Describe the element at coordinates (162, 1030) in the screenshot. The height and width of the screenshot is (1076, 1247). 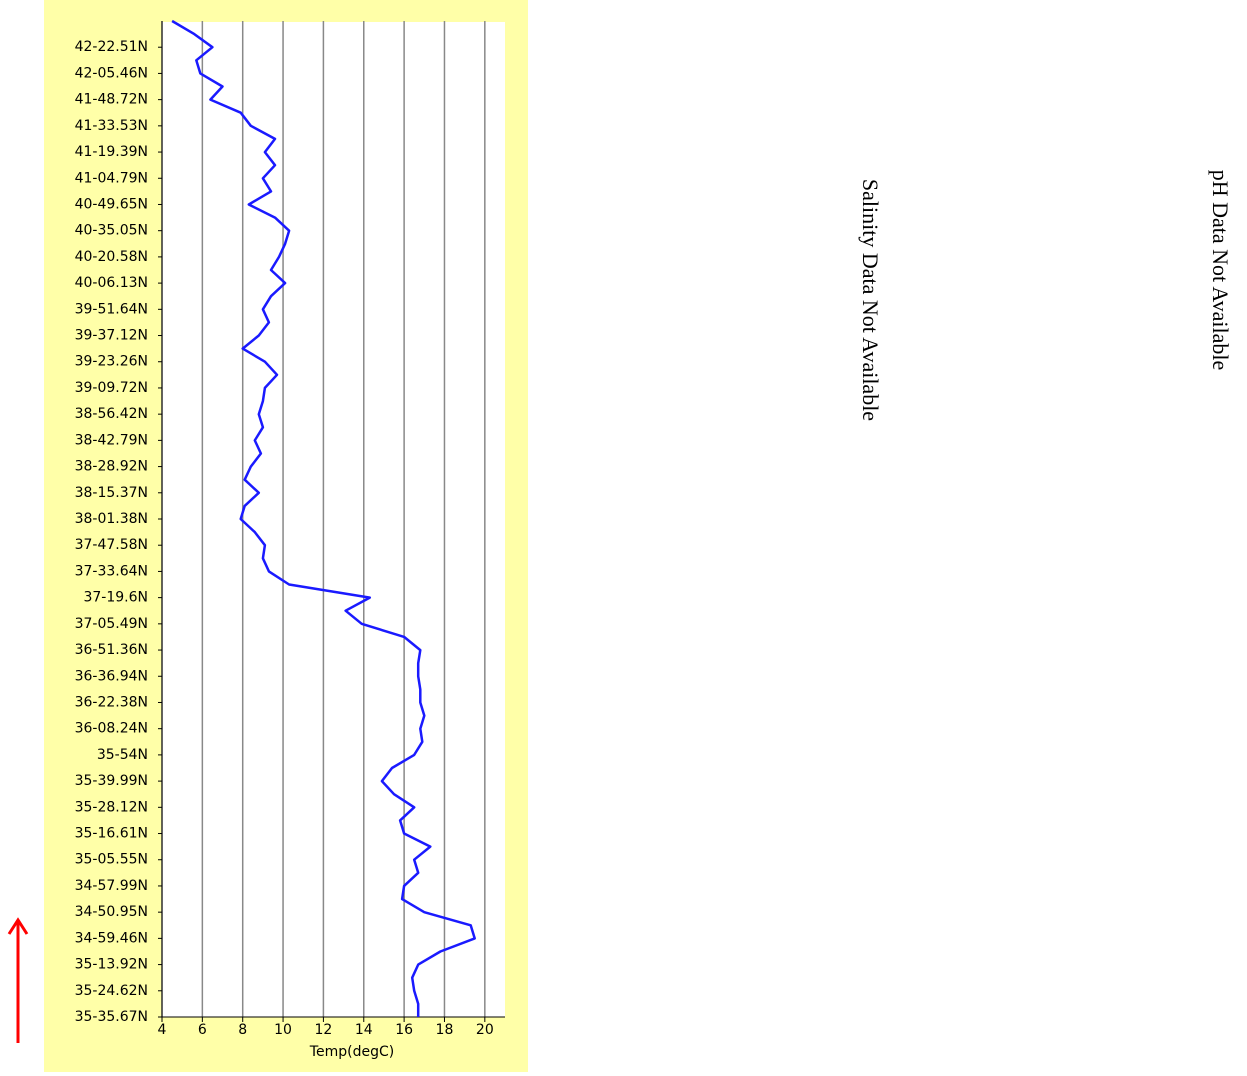
I see `x-tick-label: 4` at that location.